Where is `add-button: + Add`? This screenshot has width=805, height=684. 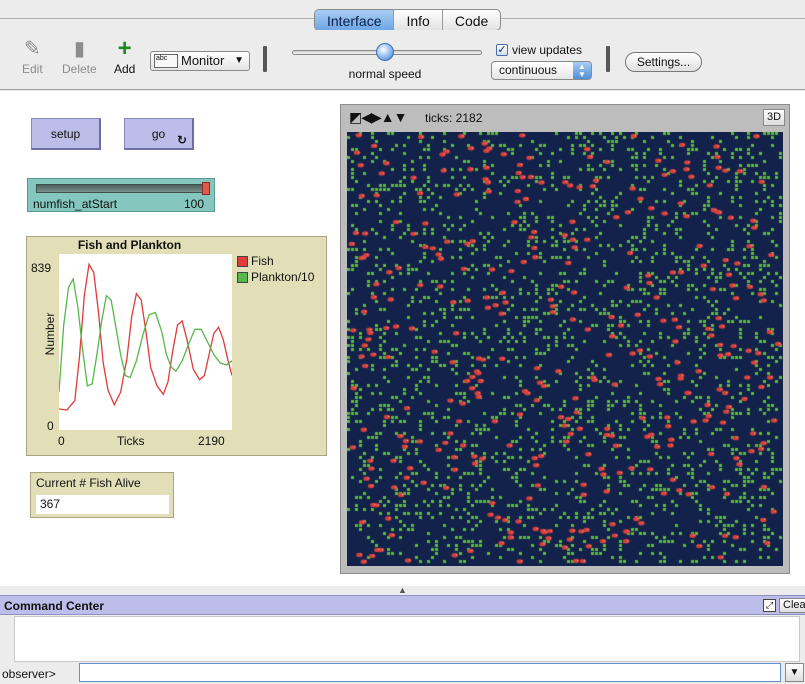
add-button: + Add is located at coordinates (125, 56).